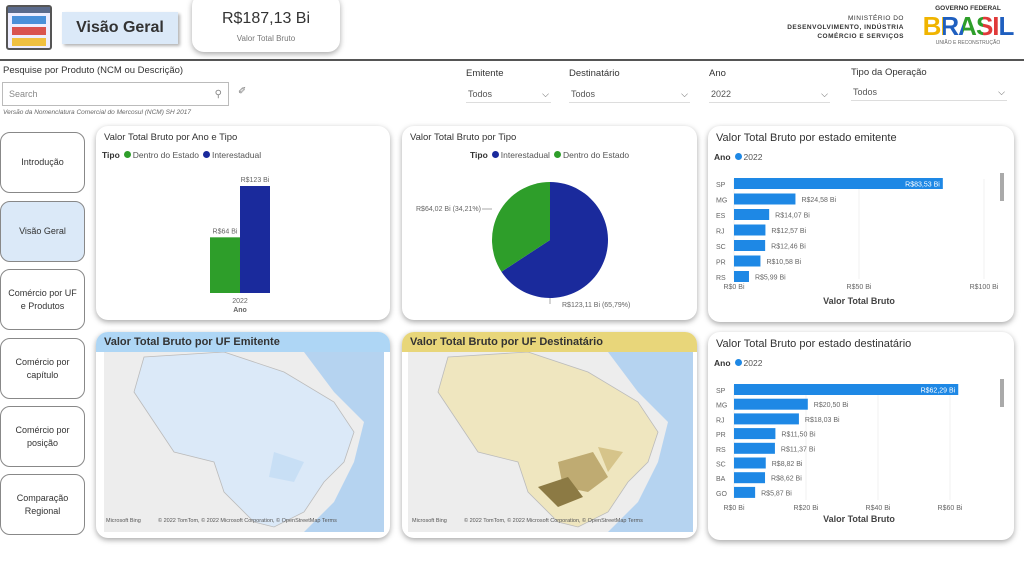 Image resolution: width=1024 pixels, height=562 pixels. I want to click on y-tick-label: PR, so click(721, 435).